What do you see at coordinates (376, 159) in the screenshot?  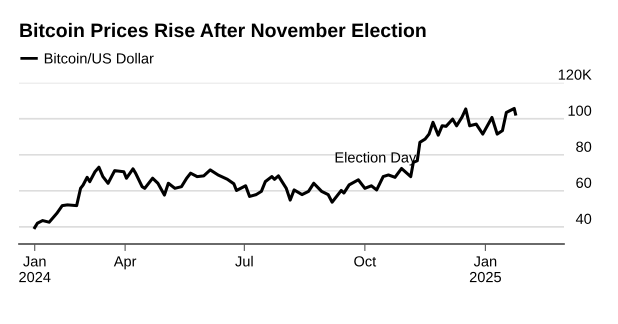 I see `annotation: Election Day` at bounding box center [376, 159].